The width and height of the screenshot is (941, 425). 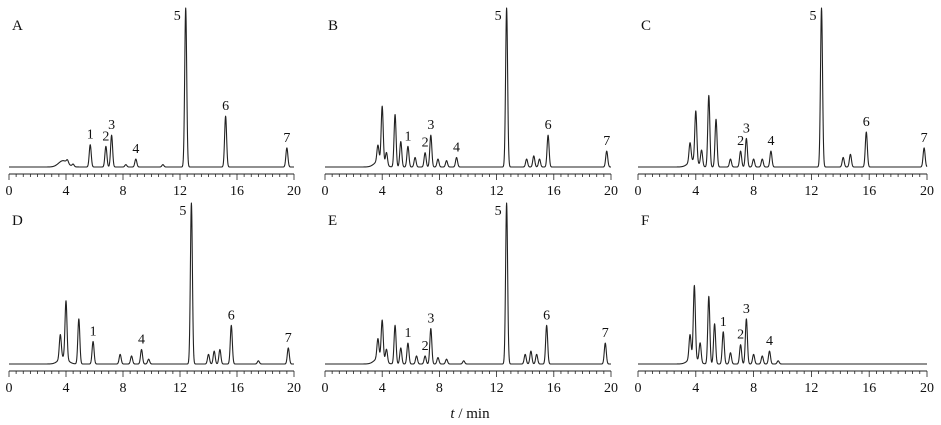 I want to click on panel-D: 0 4 8 12 16 20 D 1 4 5 6 7, so click(x=153, y=299).